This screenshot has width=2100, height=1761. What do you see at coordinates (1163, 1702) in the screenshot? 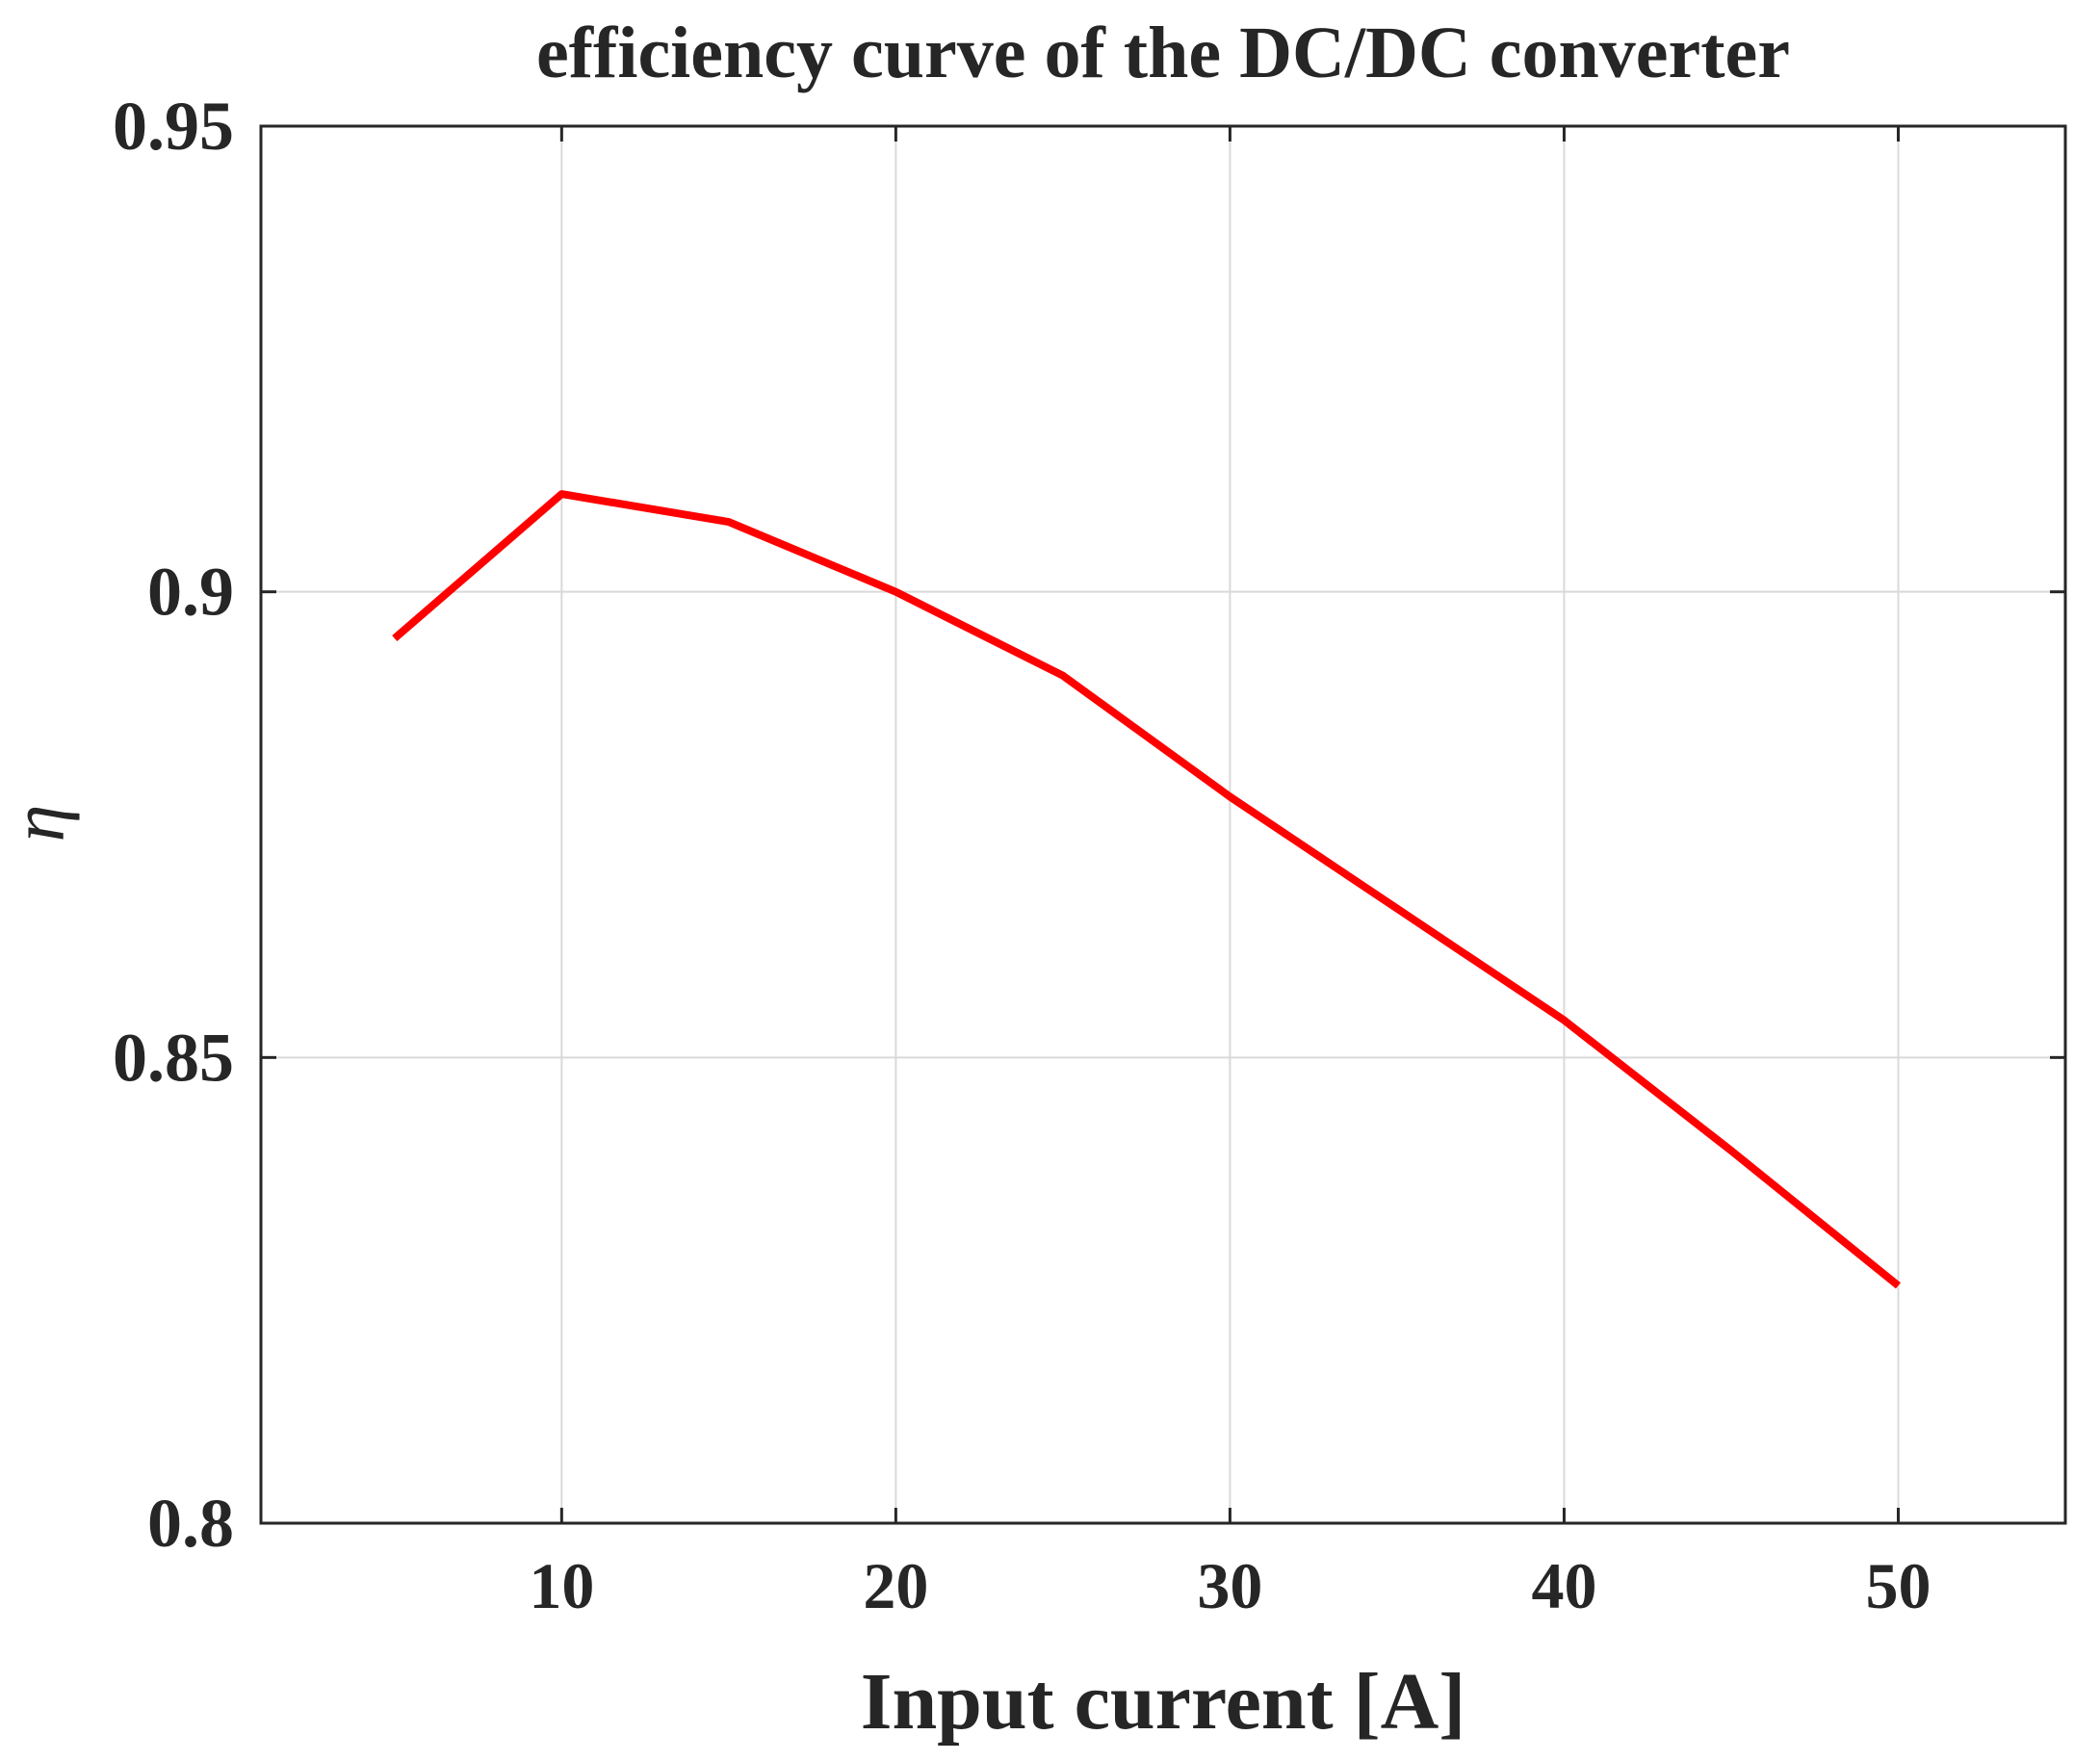
I see `x-axis-label: Input current [A]` at bounding box center [1163, 1702].